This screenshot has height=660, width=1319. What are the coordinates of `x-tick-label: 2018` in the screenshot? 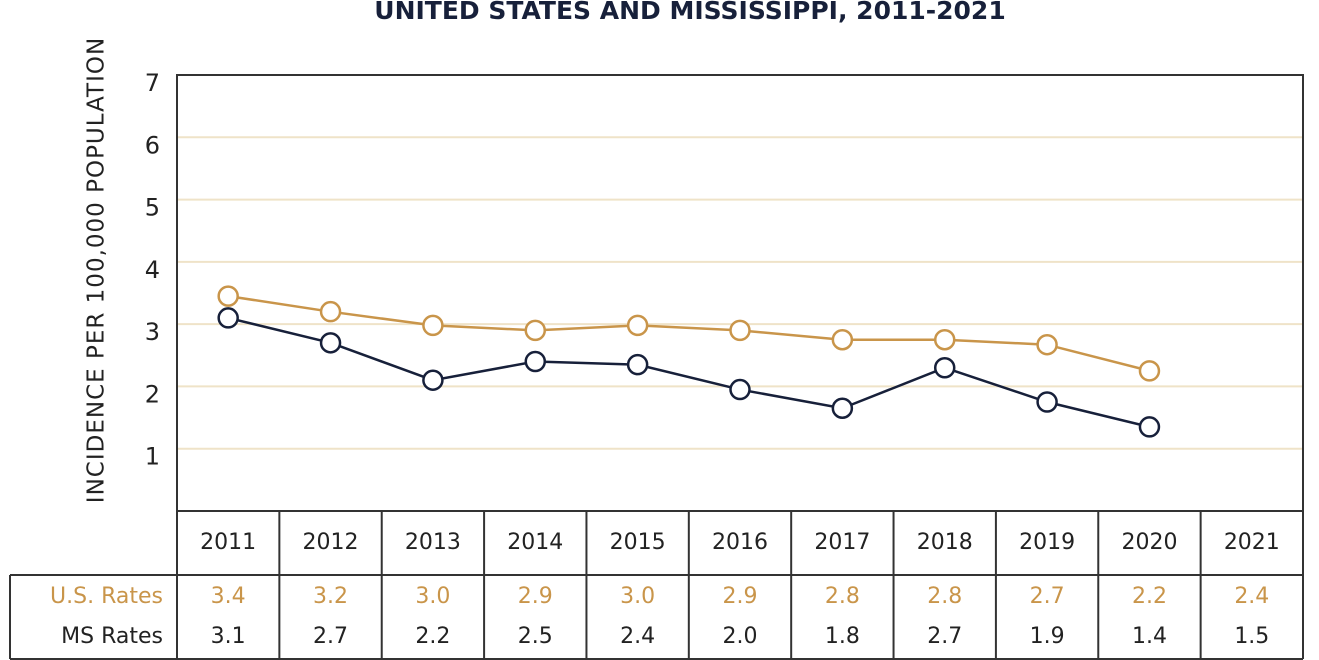 It's located at (945, 542).